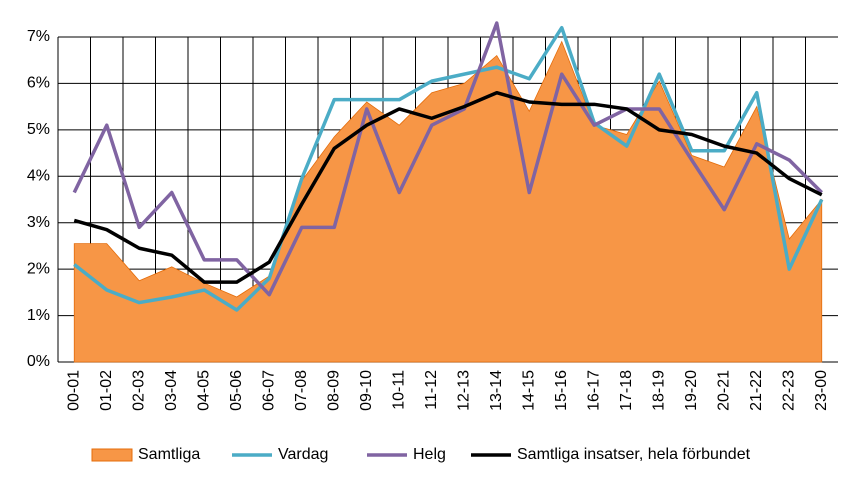 This screenshot has width=859, height=491. What do you see at coordinates (38, 268) in the screenshot?
I see `y-tick-label: 2%` at bounding box center [38, 268].